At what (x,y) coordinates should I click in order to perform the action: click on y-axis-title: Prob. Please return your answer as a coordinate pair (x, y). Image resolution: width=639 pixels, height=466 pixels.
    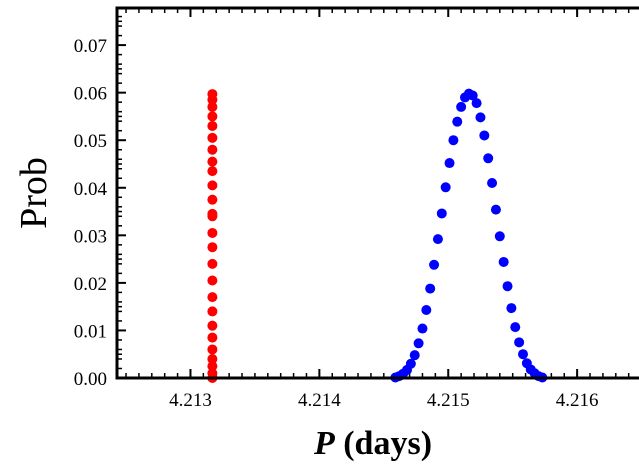
    Looking at the image, I should click on (34, 193).